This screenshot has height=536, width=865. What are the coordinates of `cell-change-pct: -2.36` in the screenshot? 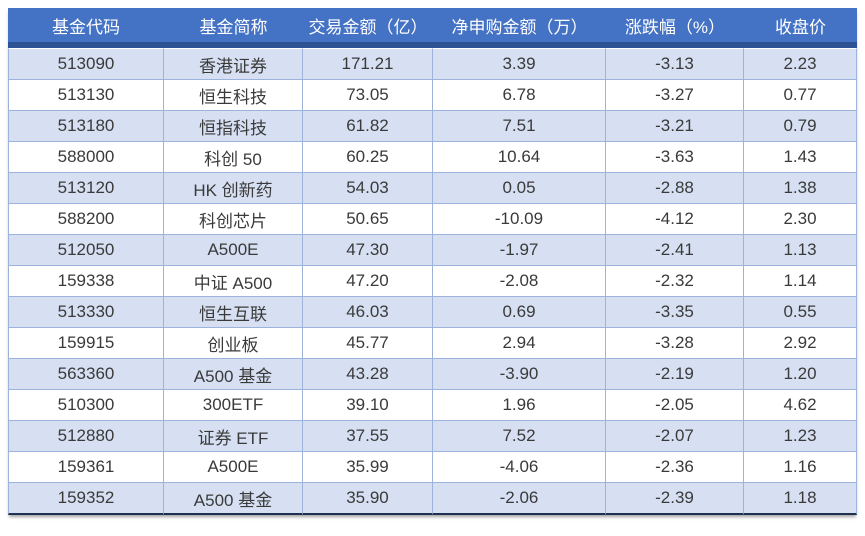 It's located at (675, 467).